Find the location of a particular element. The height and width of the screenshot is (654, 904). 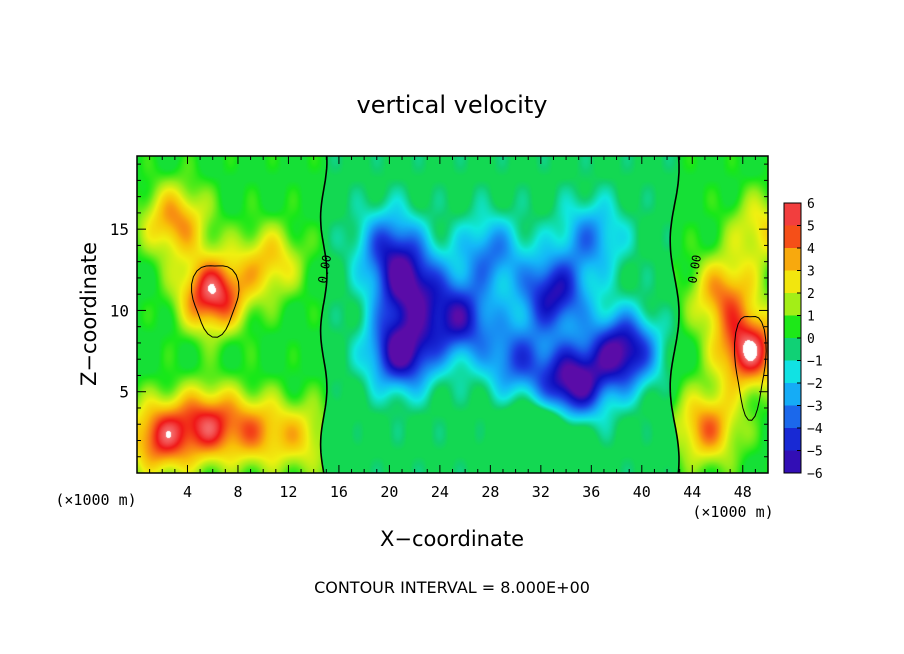

x-axis-label: X−coordinate is located at coordinates (452, 539).